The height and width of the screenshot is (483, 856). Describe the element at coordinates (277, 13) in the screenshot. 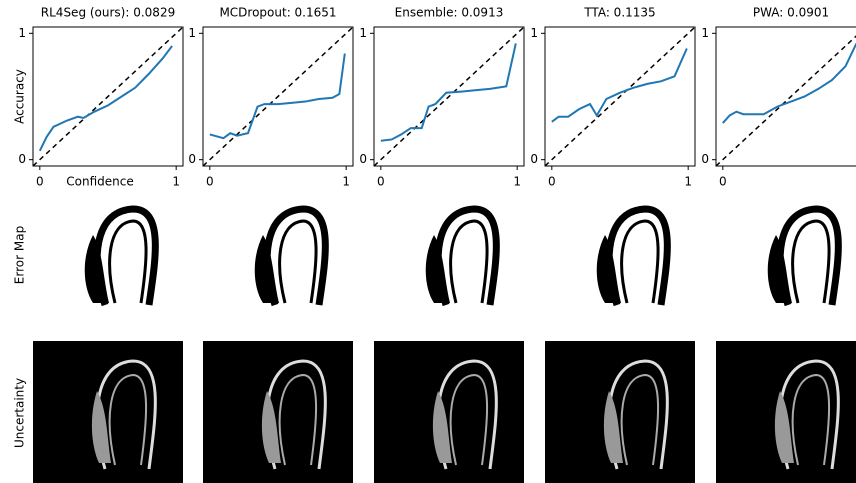

I see `chart-title: MCDropout: 0.1651` at that location.